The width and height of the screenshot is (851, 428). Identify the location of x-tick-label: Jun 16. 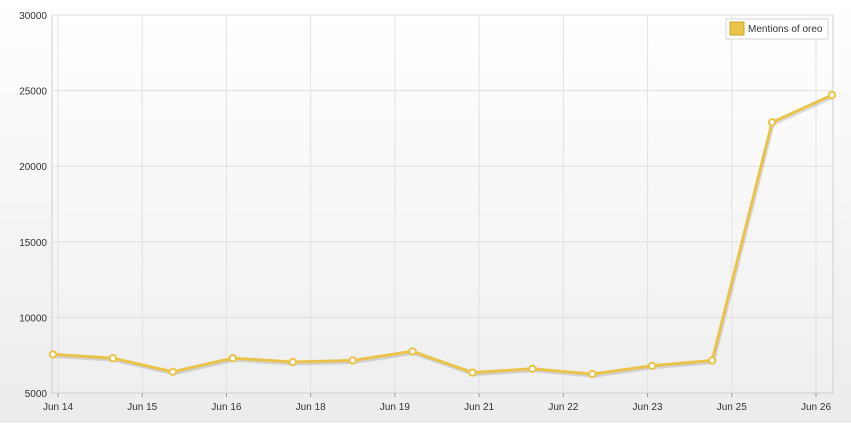
(226, 407).